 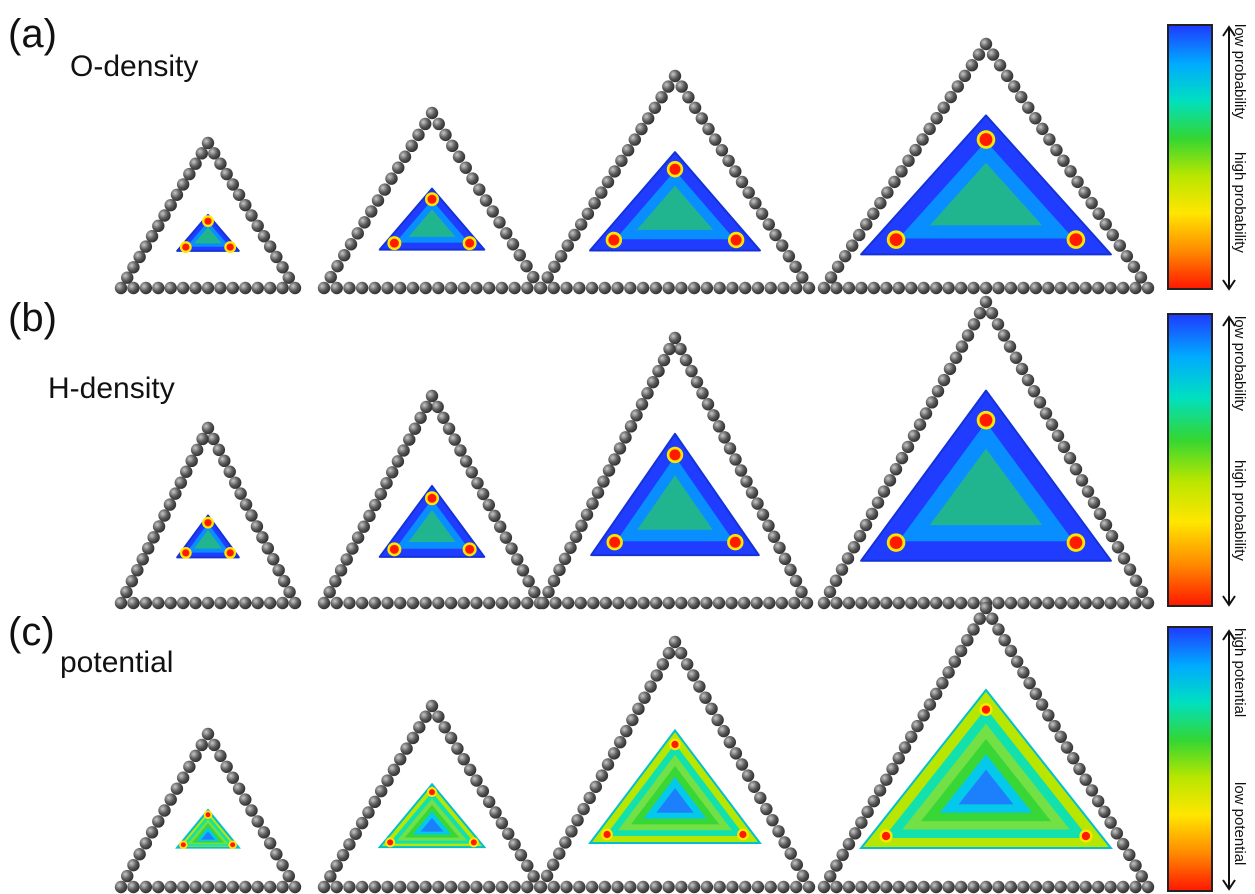 What do you see at coordinates (1076, 240) in the screenshot?
I see `density-hotspot` at bounding box center [1076, 240].